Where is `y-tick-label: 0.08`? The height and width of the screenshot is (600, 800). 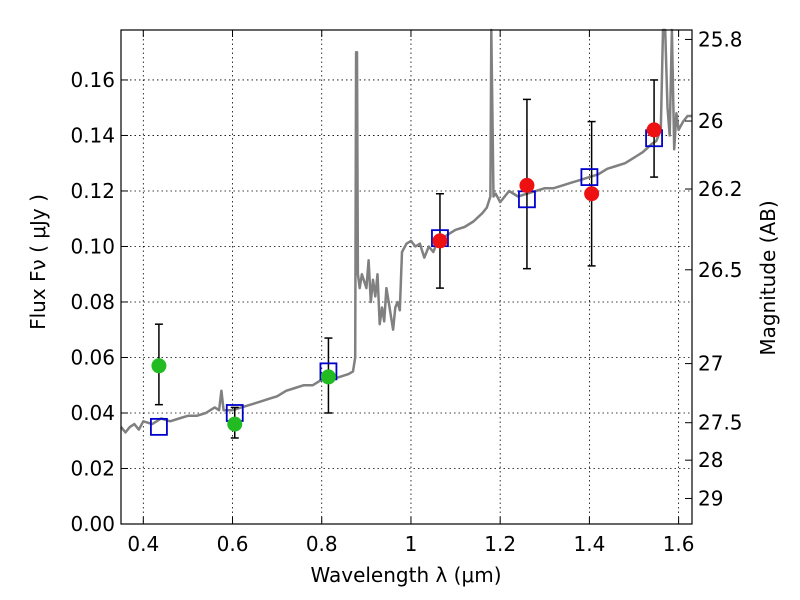 y-tick-label: 0.08 is located at coordinates (92, 302).